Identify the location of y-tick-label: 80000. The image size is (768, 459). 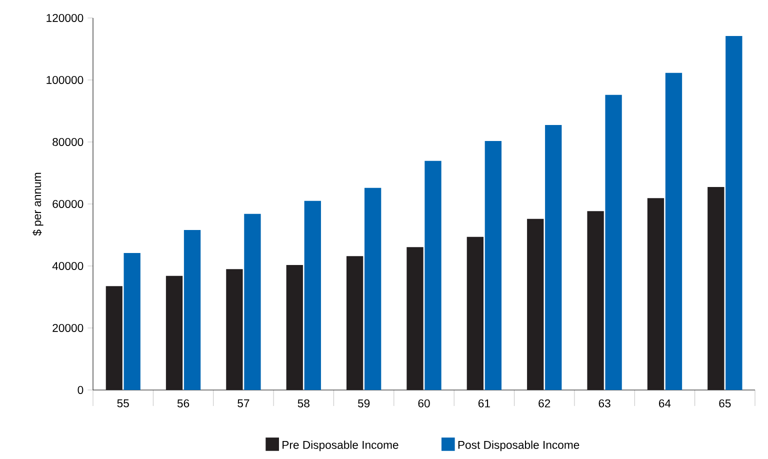
(68, 142).